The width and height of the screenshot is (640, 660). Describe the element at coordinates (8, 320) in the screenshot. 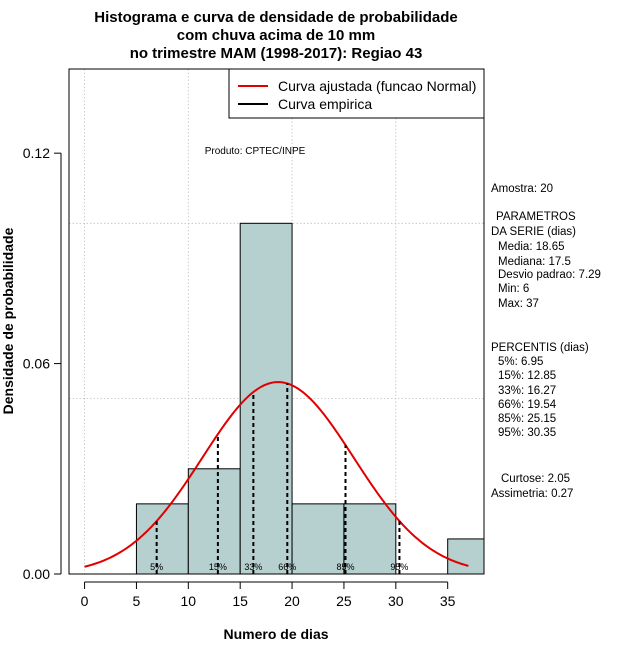

I see `y-axis-label: Densidade de probabilidade` at that location.